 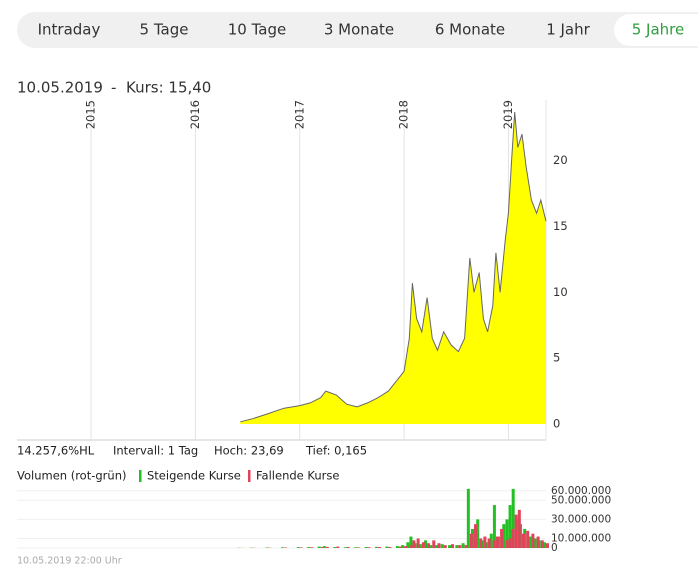 I want to click on y-tick-label: 0, so click(x=556, y=424).